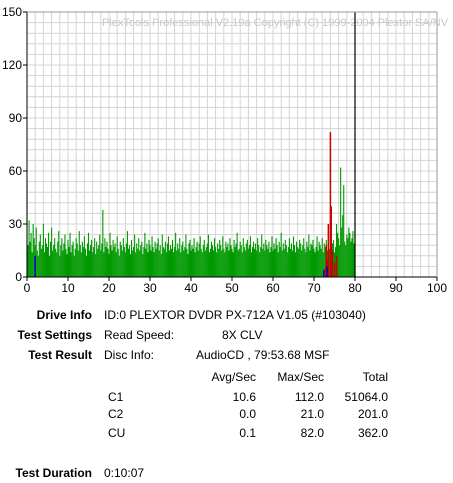 This screenshot has height=483, width=453. Describe the element at coordinates (60, 355) in the screenshot. I see `test-result-label: Test Result` at that location.